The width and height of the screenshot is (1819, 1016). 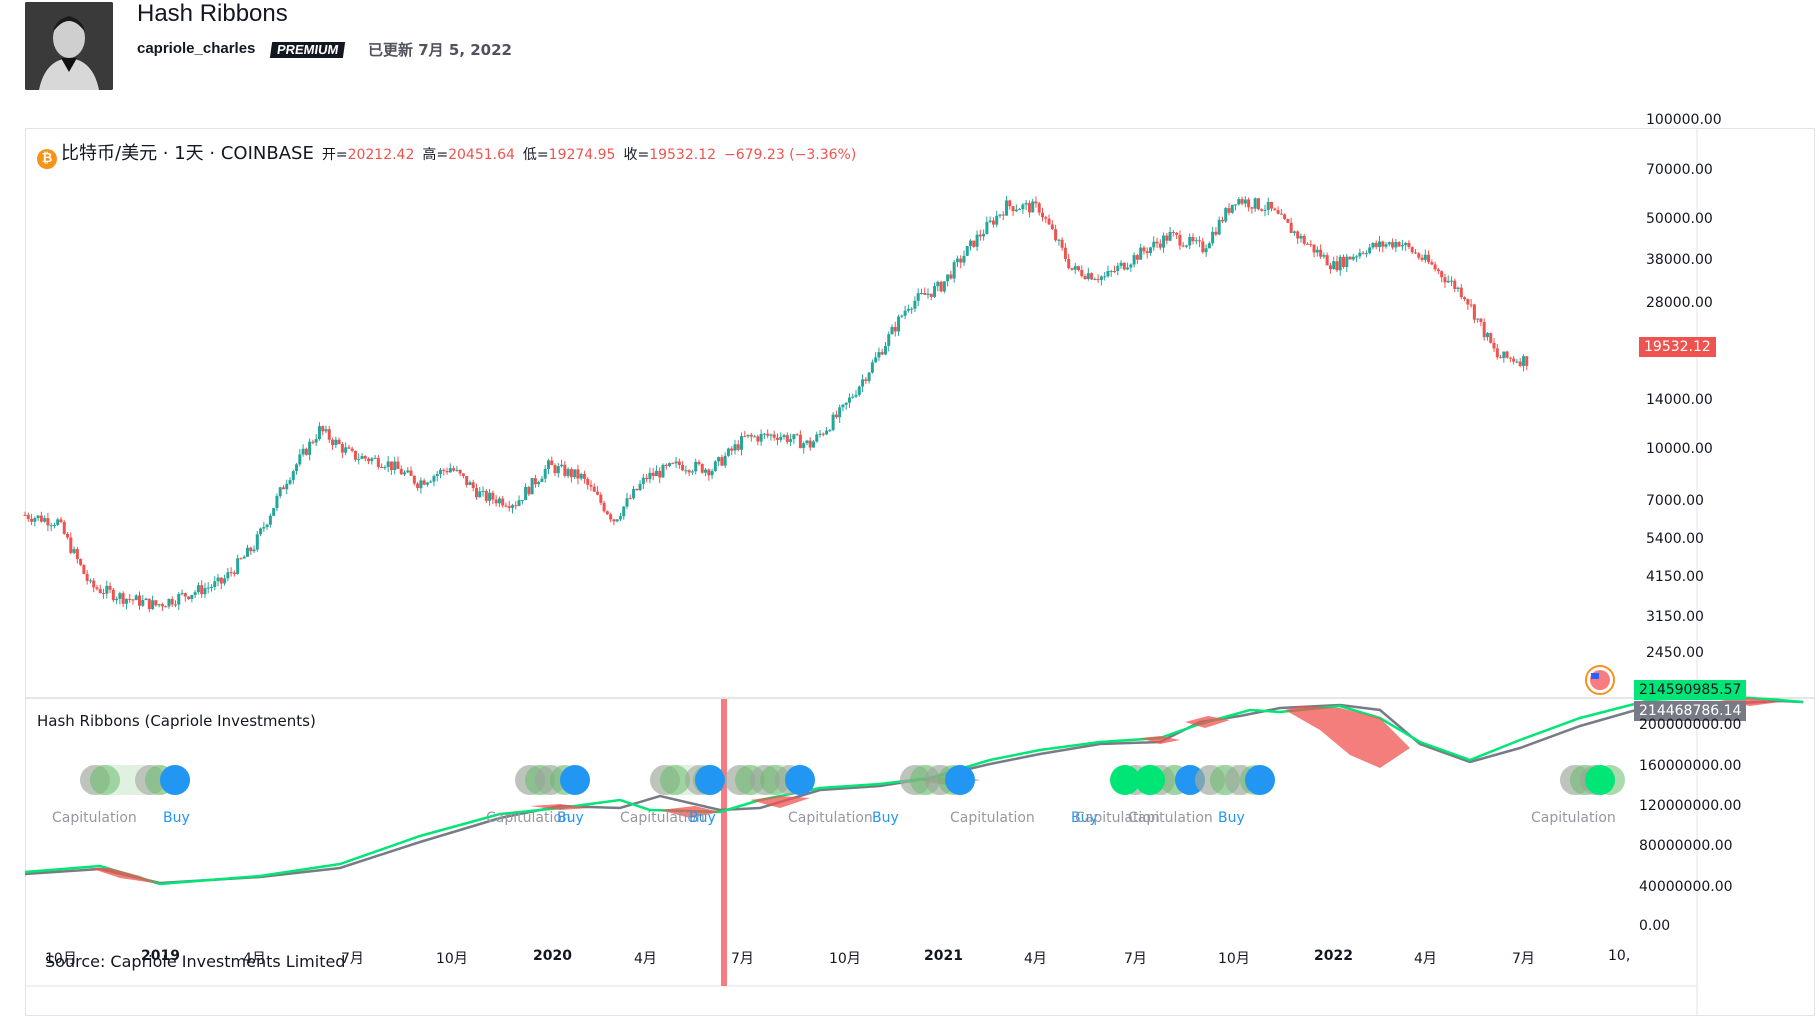 I want to click on low-value: 19274.95, so click(x=582, y=155).